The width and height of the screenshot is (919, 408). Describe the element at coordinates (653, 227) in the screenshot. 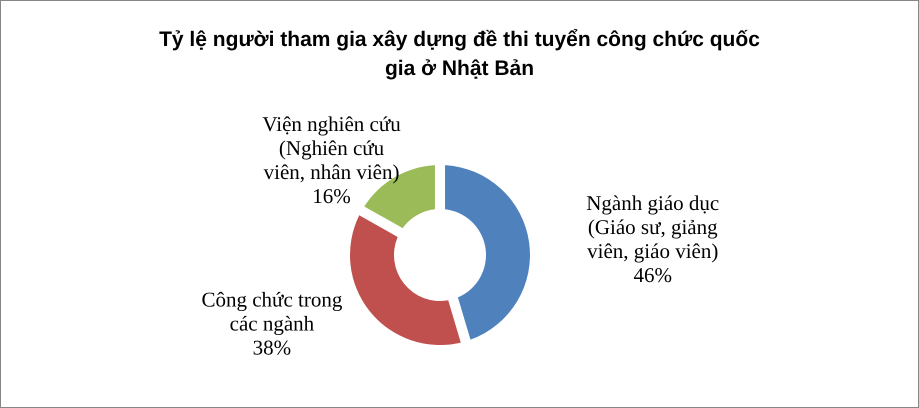

I see `slice-label: Ngành giáo dục (Giáo sư, giảng viên, giáo viên)` at that location.